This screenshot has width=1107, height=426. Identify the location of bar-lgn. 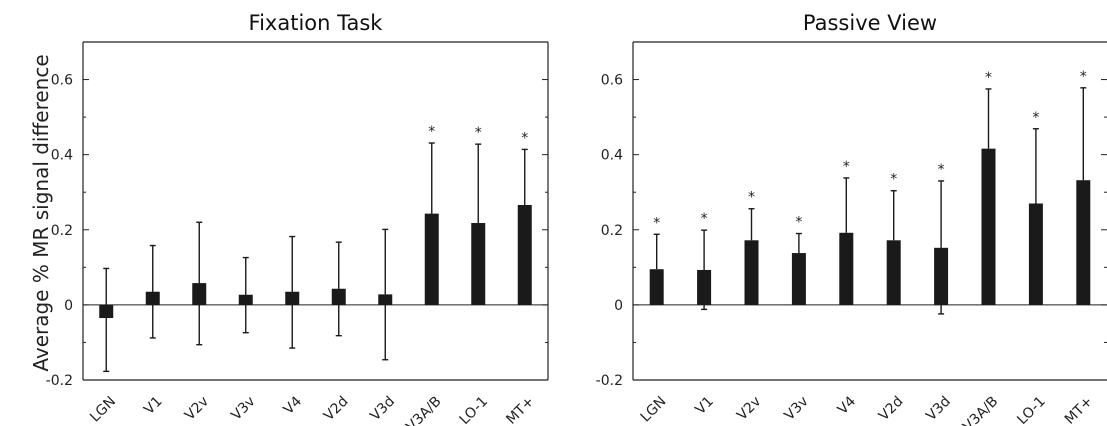
(656, 287).